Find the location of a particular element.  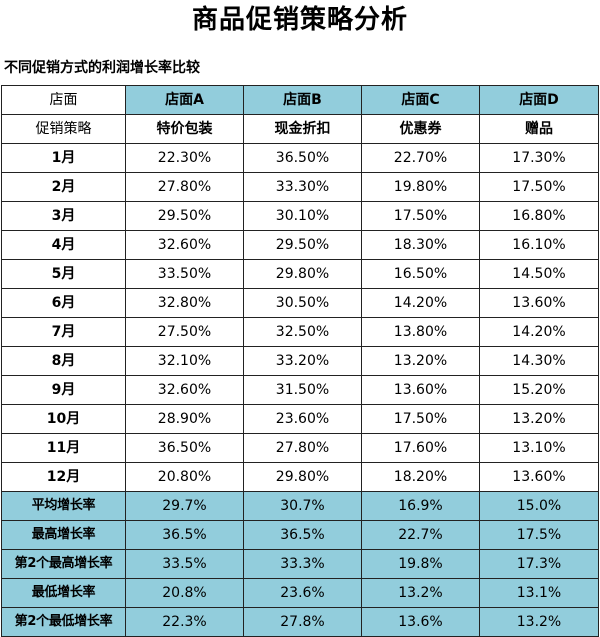

rate-cell: 30.50% is located at coordinates (302, 303).